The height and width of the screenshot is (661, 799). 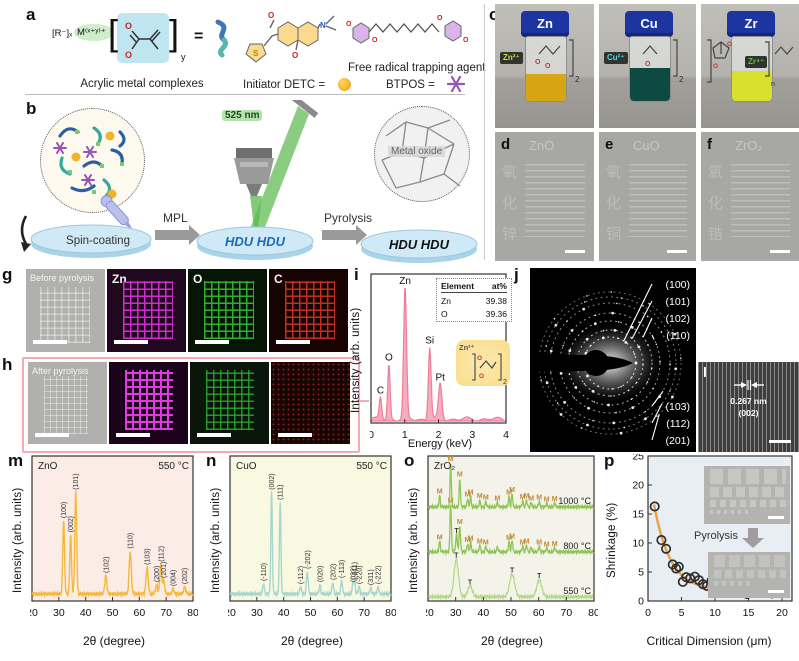 I want to click on svg-text: 40, so click(x=483, y=613).